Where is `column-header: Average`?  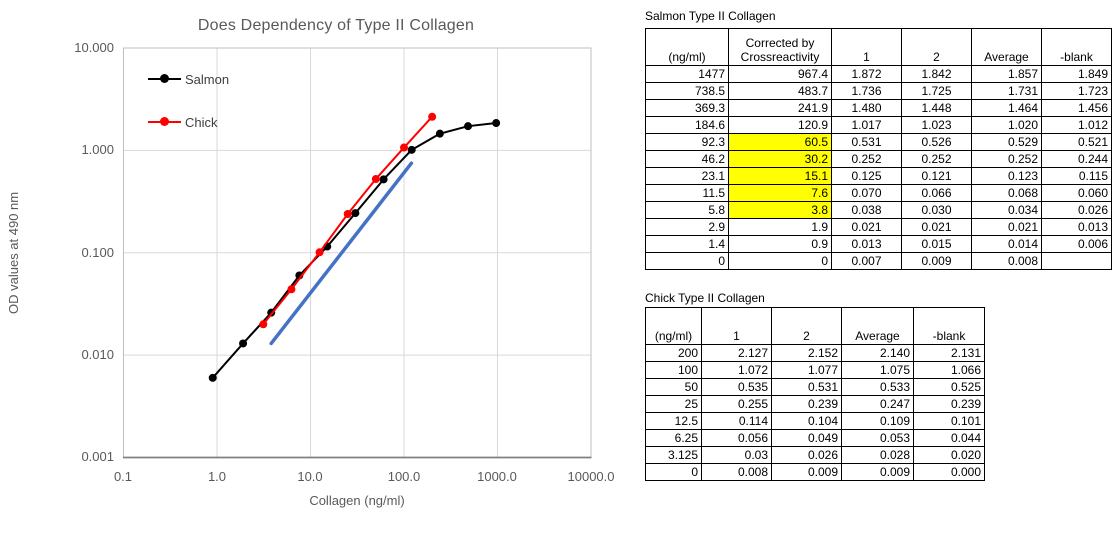
column-header: Average is located at coordinates (877, 326).